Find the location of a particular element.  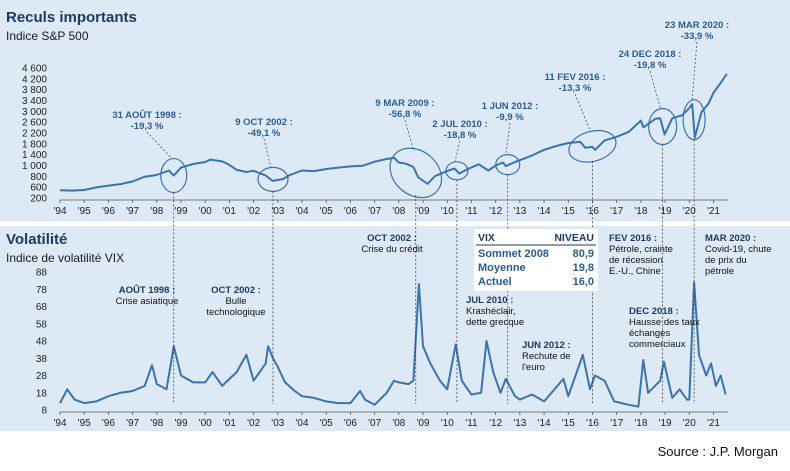

y-tick-label: 600 is located at coordinates (38, 188).